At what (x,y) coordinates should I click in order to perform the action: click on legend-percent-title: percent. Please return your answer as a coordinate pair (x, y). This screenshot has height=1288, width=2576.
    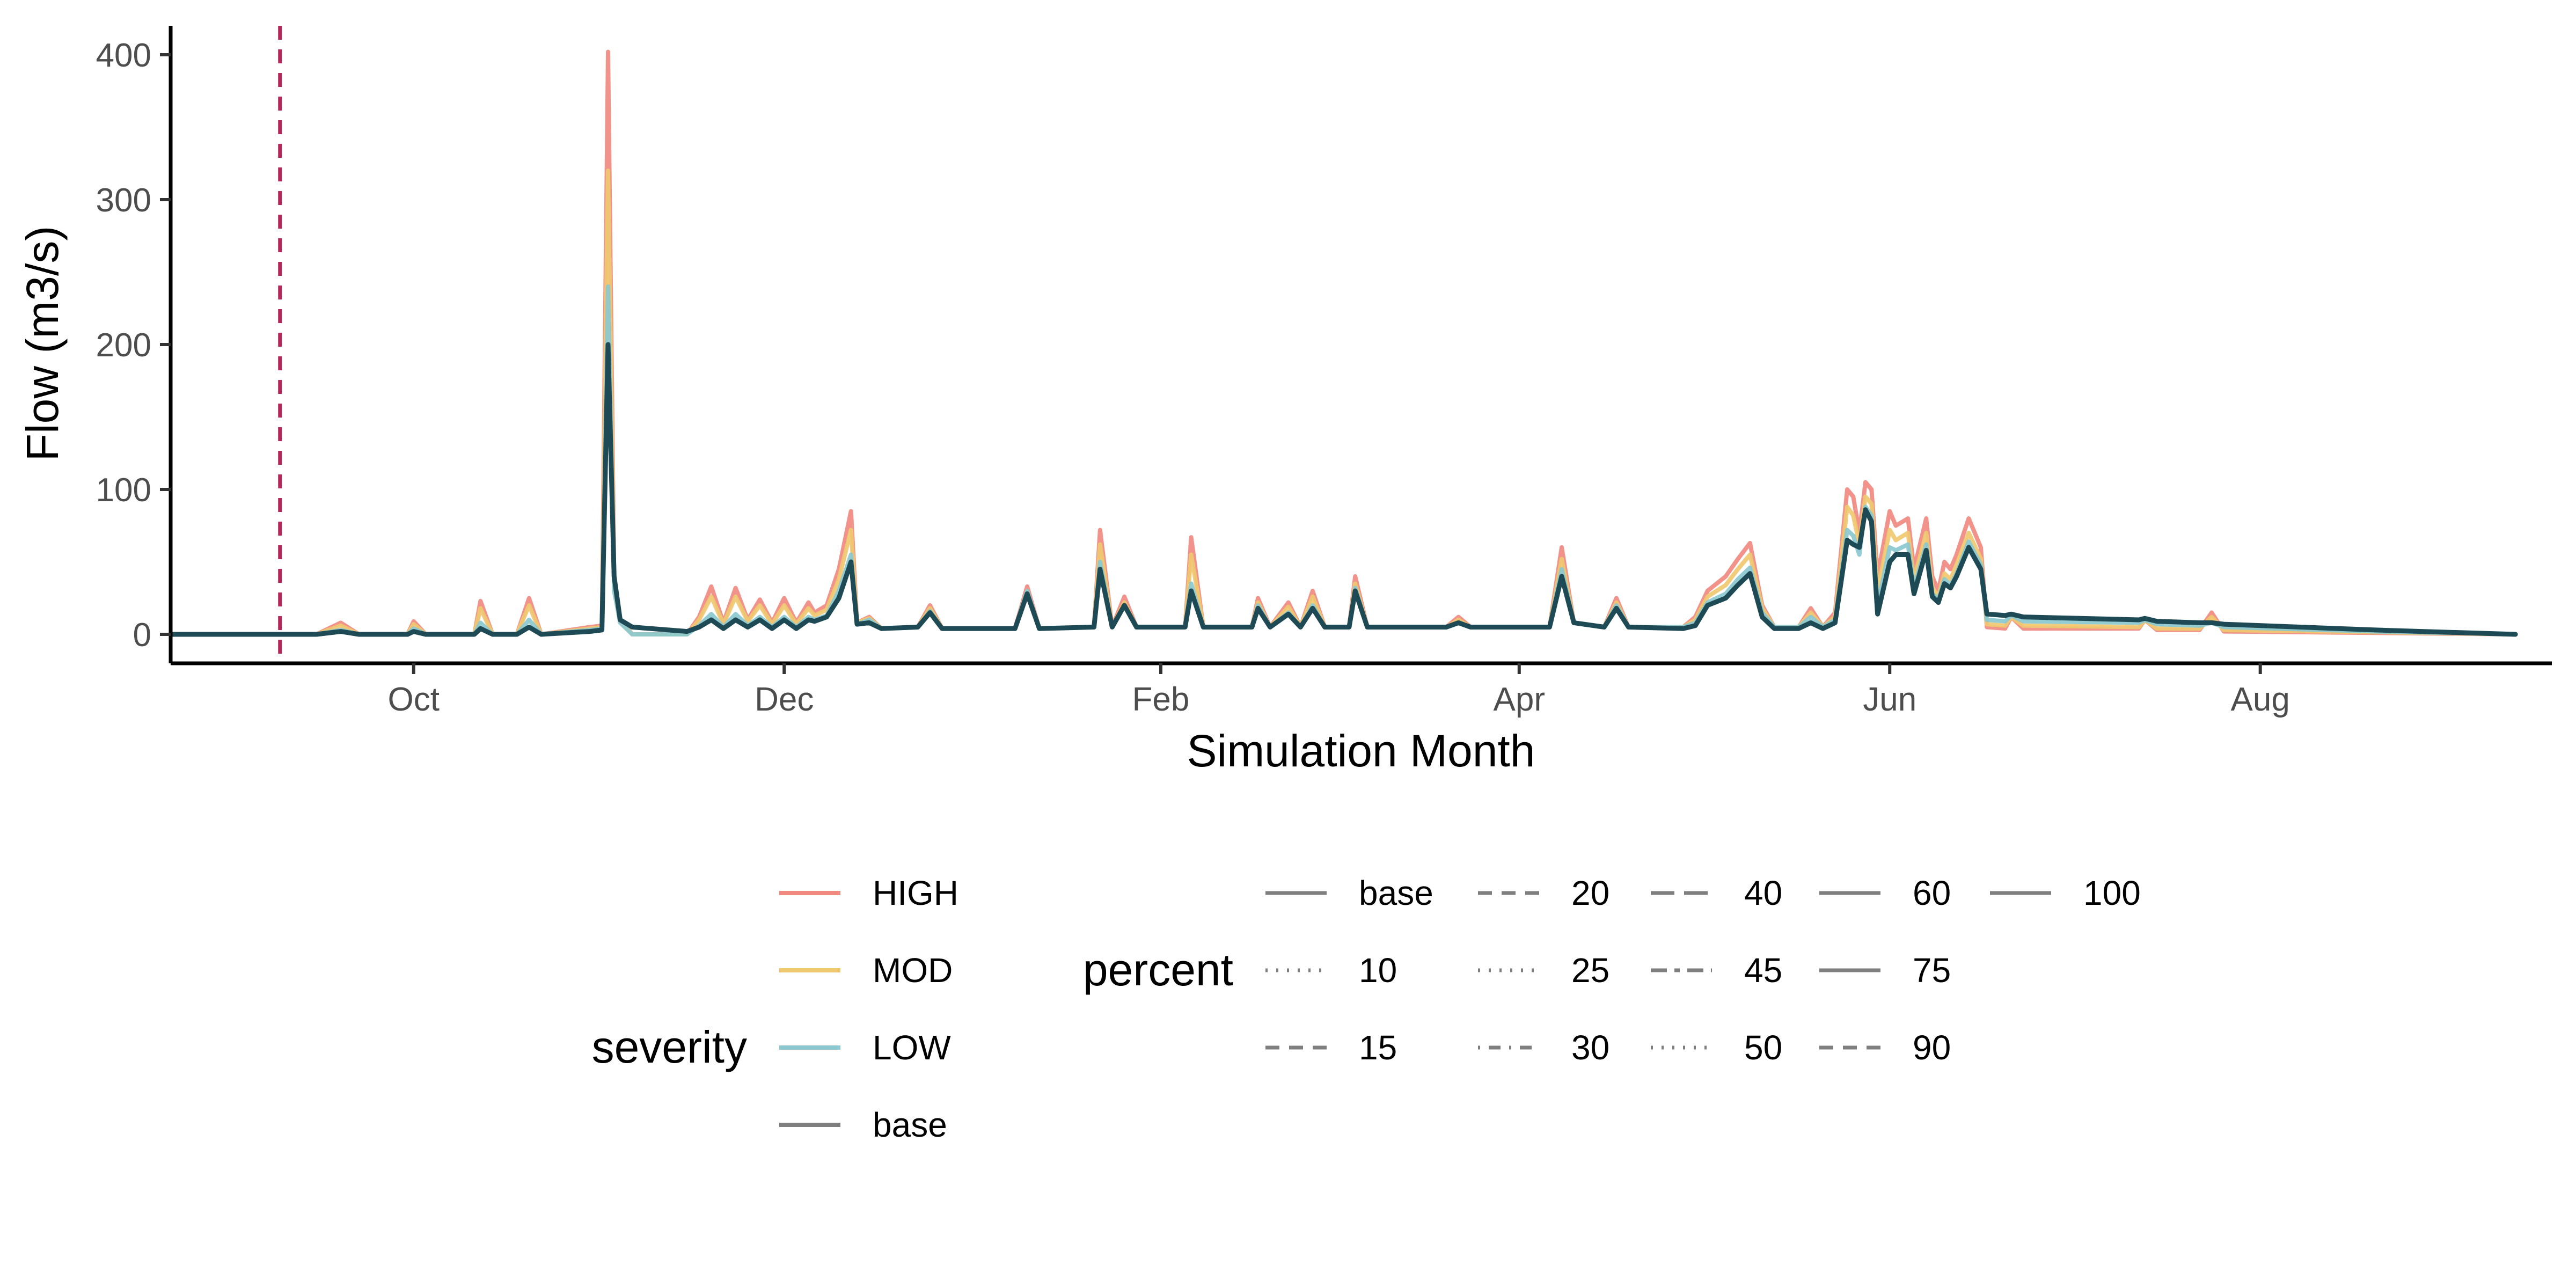
    Looking at the image, I should click on (1158, 970).